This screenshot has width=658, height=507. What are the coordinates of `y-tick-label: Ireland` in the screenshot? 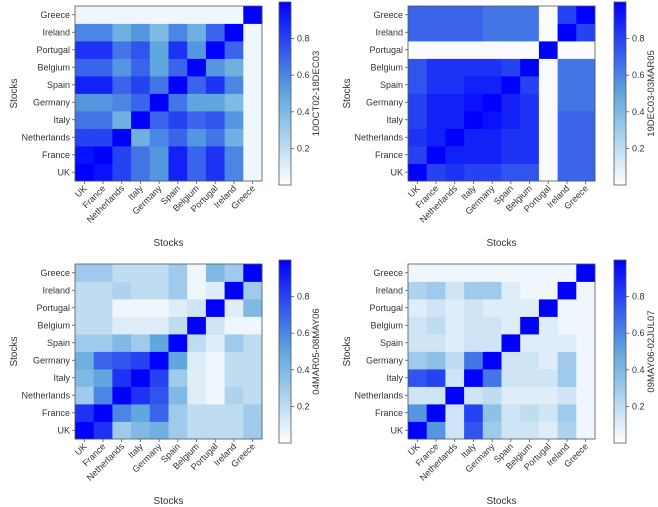 It's located at (389, 290).